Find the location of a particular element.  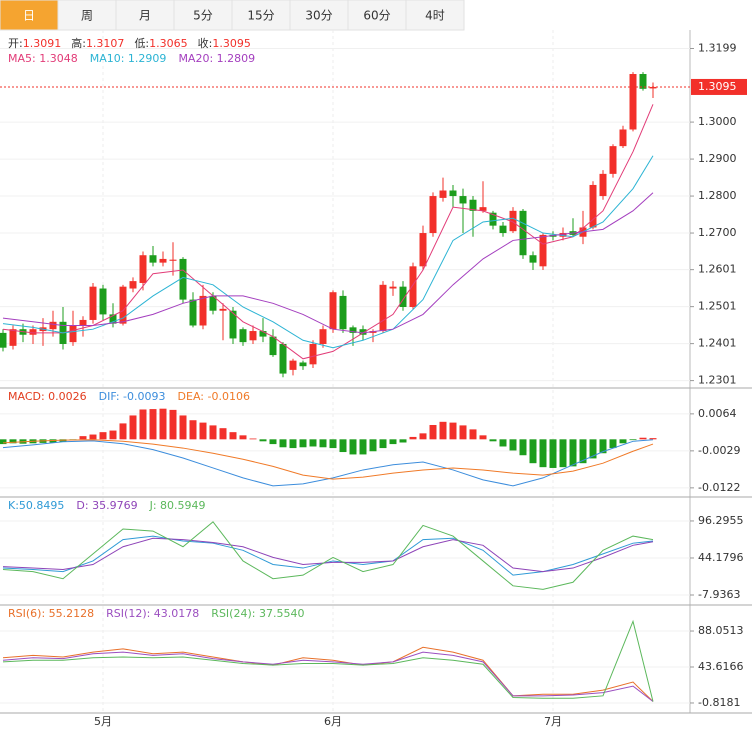

legend-entry: MA10: 1.2909 is located at coordinates (128, 58).